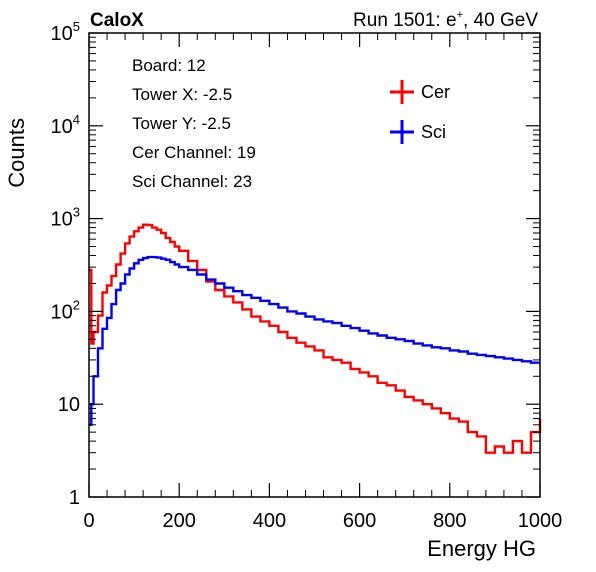 The image size is (596, 572). Describe the element at coordinates (117, 20) in the screenshot. I see `calox-label: CaloX` at that location.